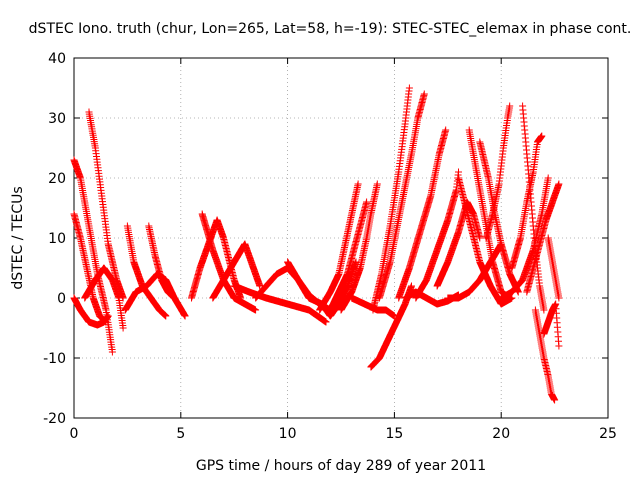 This screenshot has height=480, width=640. What do you see at coordinates (341, 466) in the screenshot?
I see `x-axis-title: GPS time / hours of day 289 of year 2011` at bounding box center [341, 466].